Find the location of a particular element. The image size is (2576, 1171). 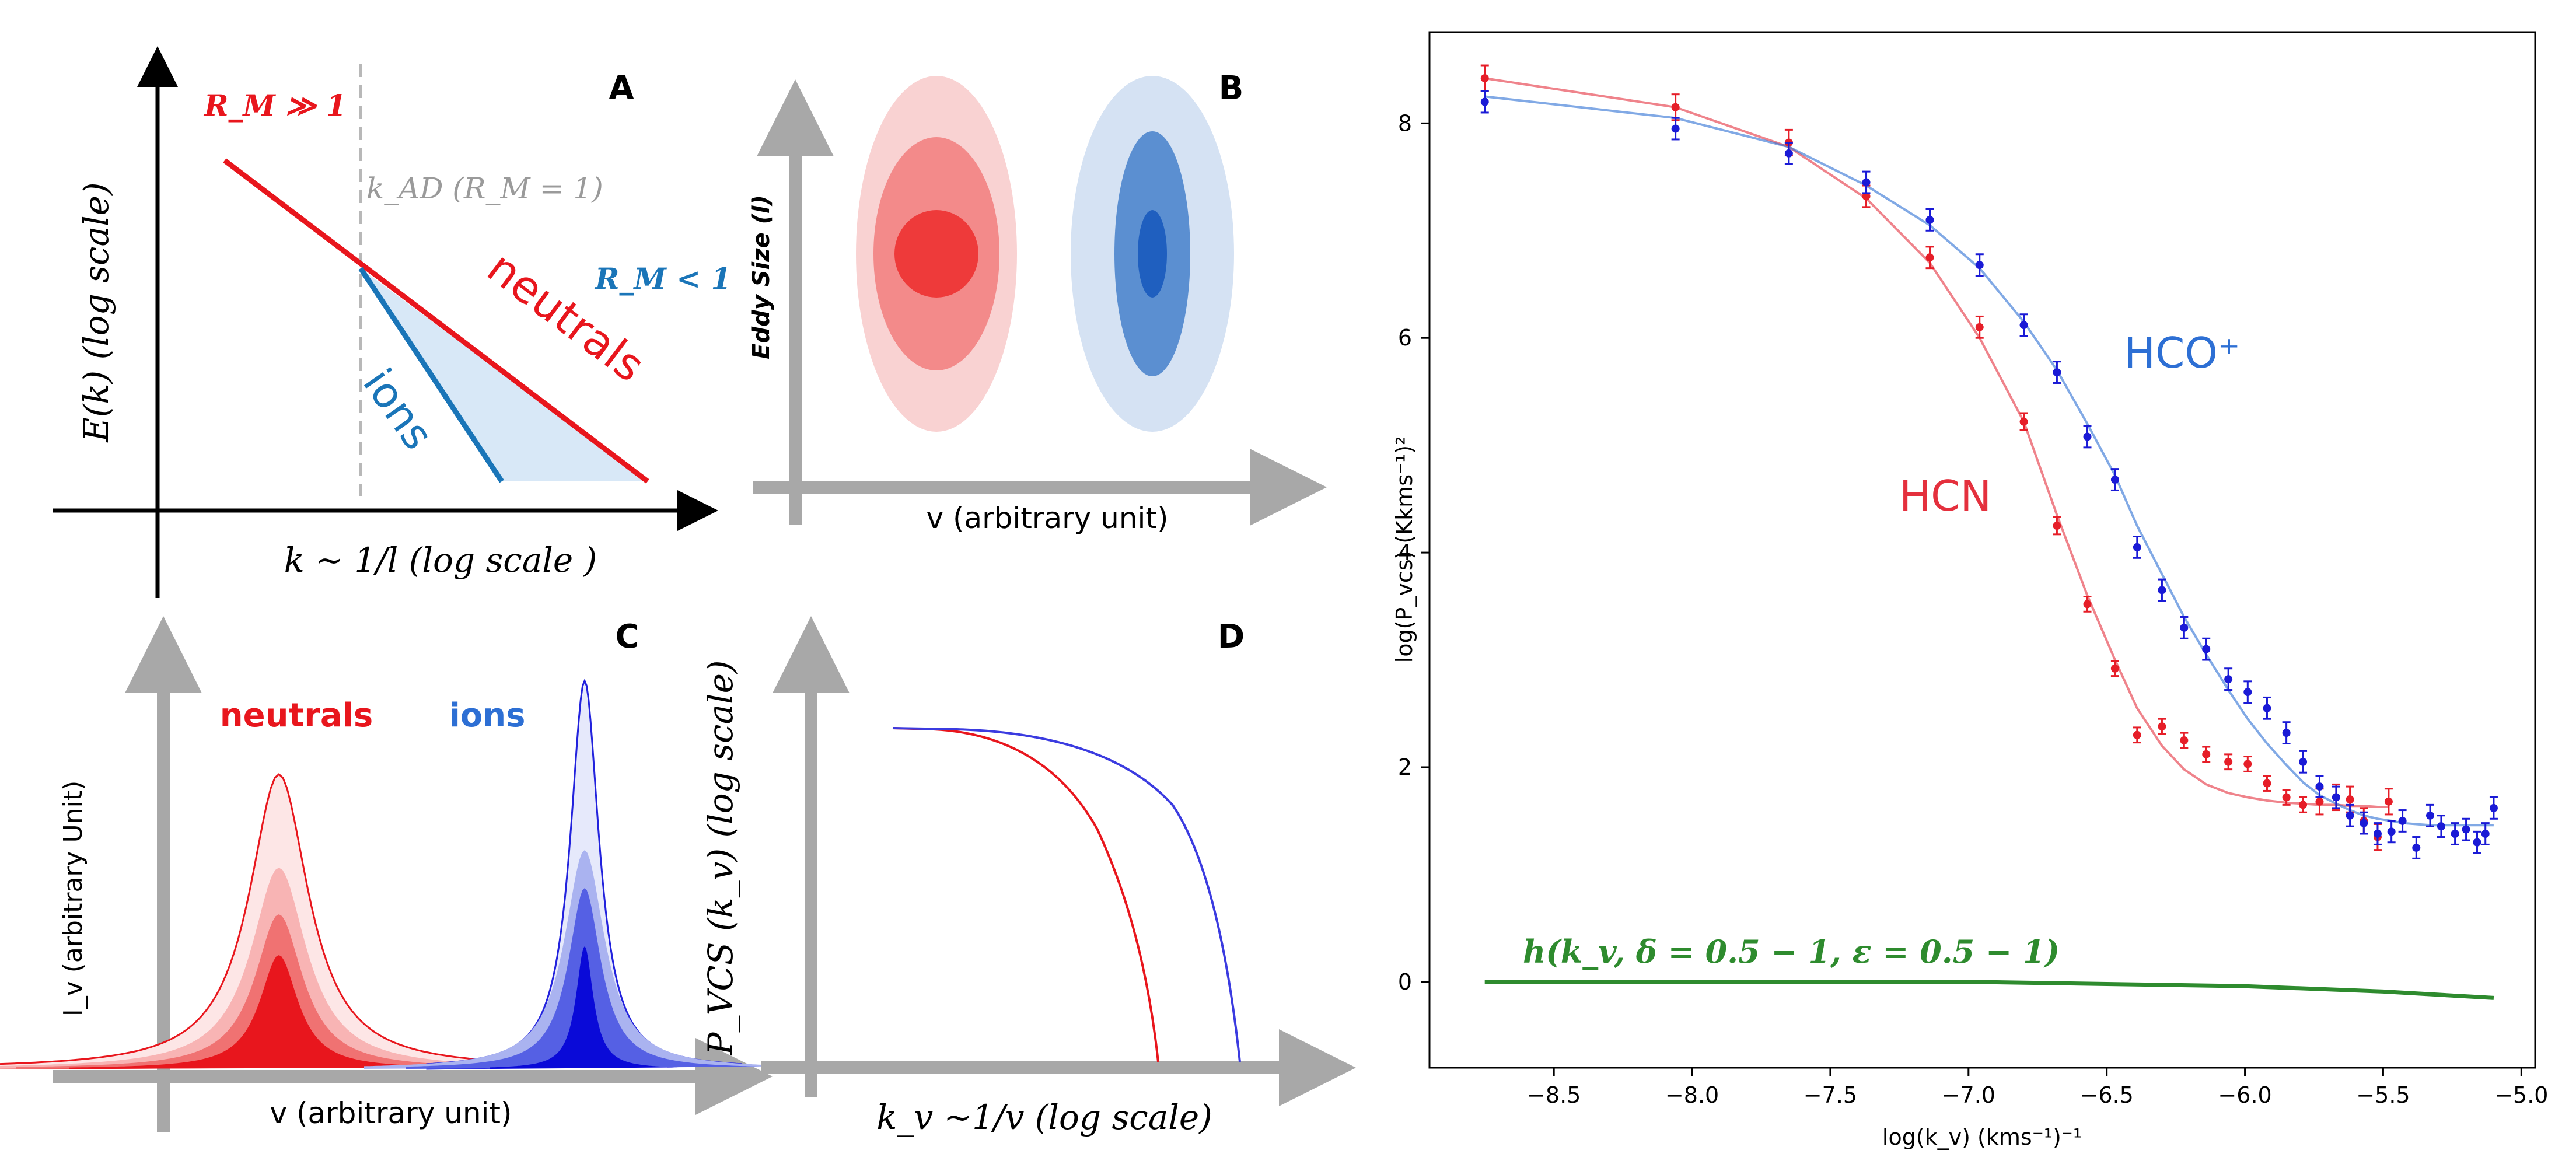

x-tick-label: −7.5 is located at coordinates (1830, 1095).